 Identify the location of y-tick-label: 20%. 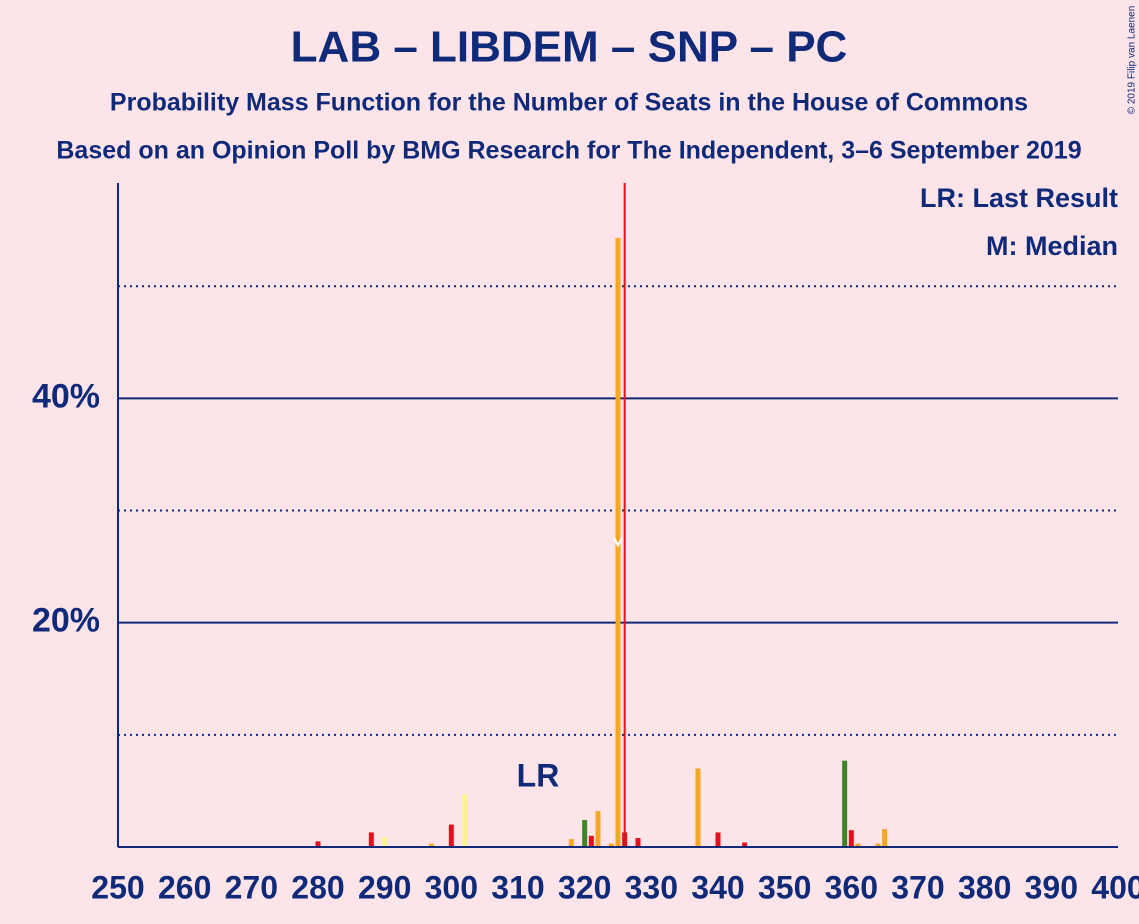
(66, 621).